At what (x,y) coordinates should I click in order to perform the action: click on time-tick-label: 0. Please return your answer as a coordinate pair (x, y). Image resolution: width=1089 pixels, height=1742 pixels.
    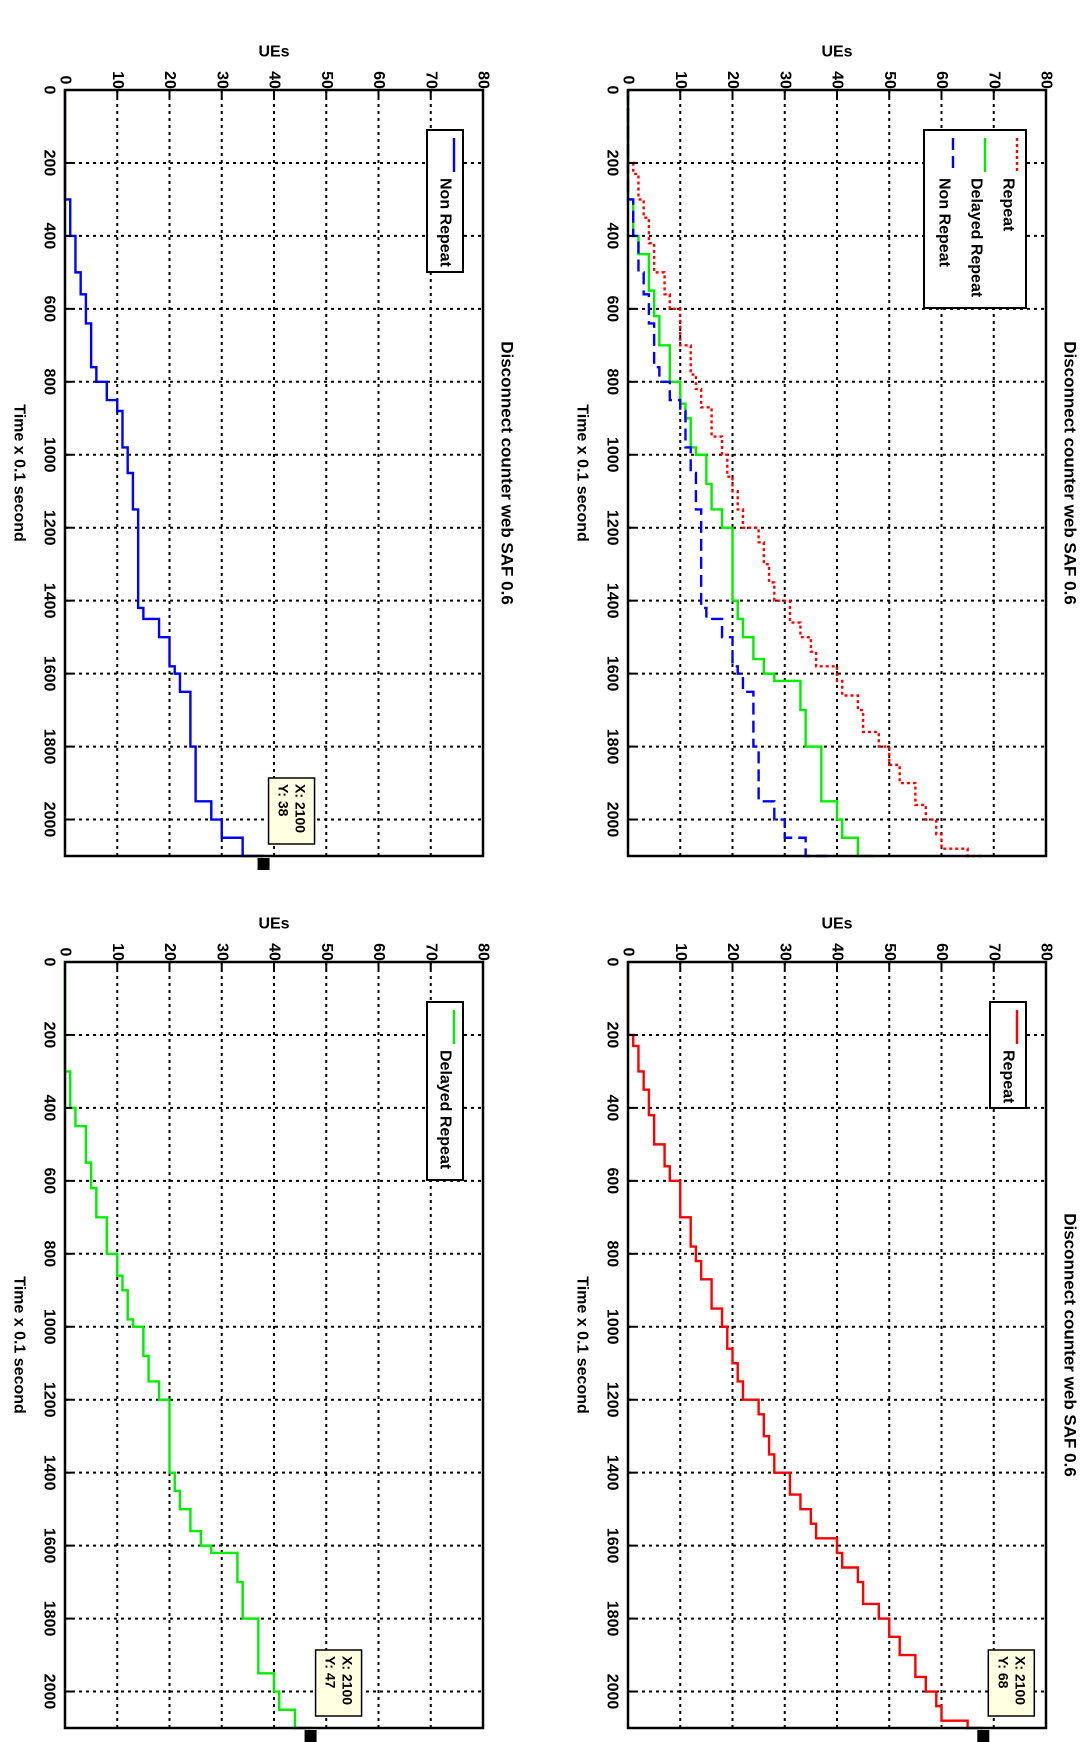
    Looking at the image, I should click on (612, 90).